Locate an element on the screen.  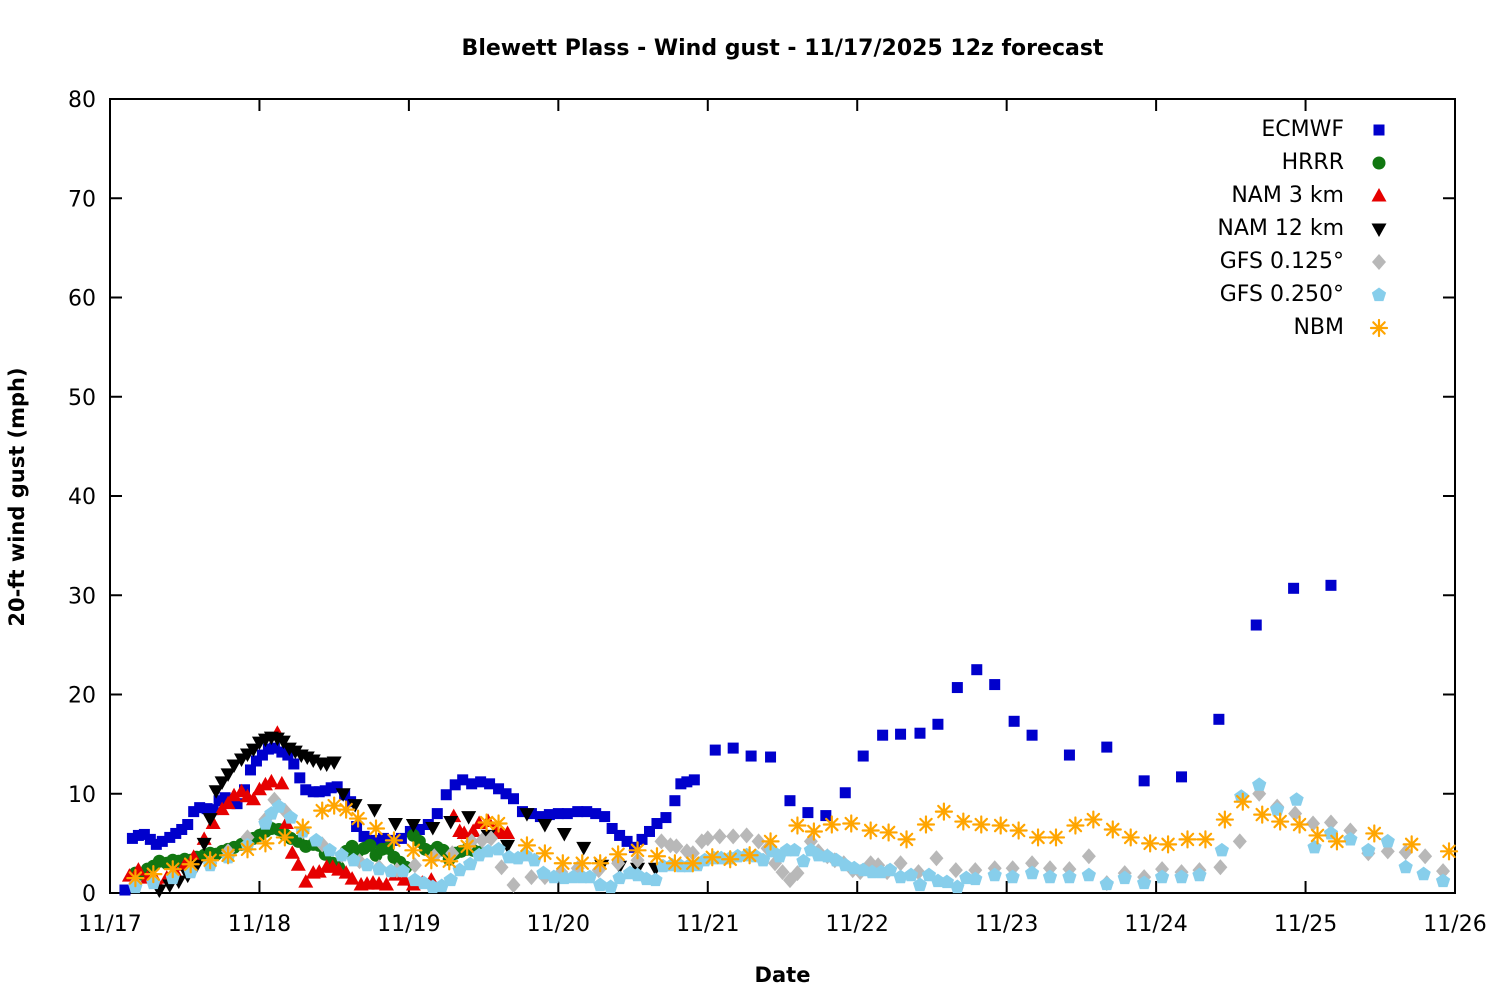
x-tick-label: 11/23 is located at coordinates (1006, 924).